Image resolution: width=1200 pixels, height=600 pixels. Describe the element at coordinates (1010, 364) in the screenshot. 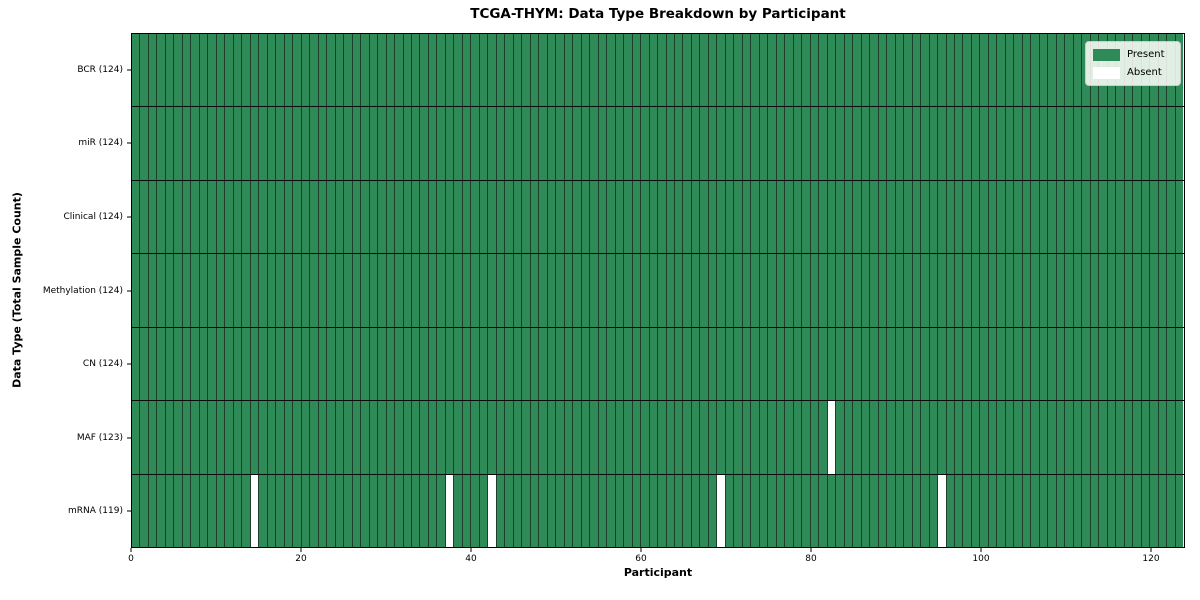

I see `cell-cn-p103` at that location.